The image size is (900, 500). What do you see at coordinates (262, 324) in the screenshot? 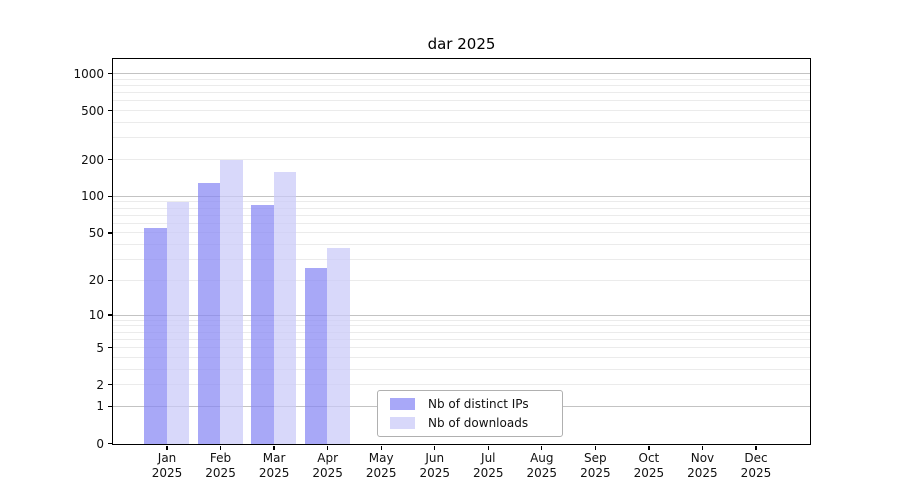
I see `bar-distinct-ips-mar` at bounding box center [262, 324].